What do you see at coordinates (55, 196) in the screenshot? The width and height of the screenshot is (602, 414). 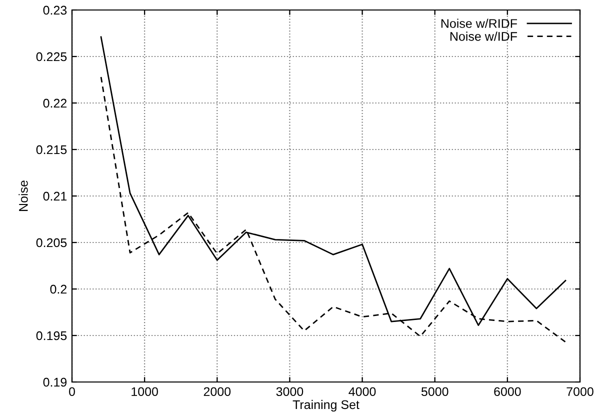 I see `y-tick-label: 0.21` at bounding box center [55, 196].